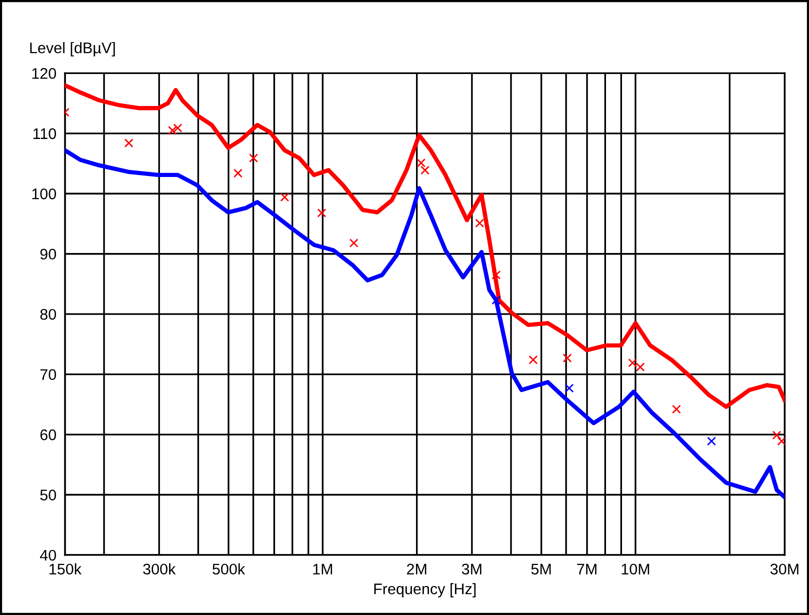 The image size is (809, 615). What do you see at coordinates (48, 434) in the screenshot?
I see `y-tick-label: 60` at bounding box center [48, 434].